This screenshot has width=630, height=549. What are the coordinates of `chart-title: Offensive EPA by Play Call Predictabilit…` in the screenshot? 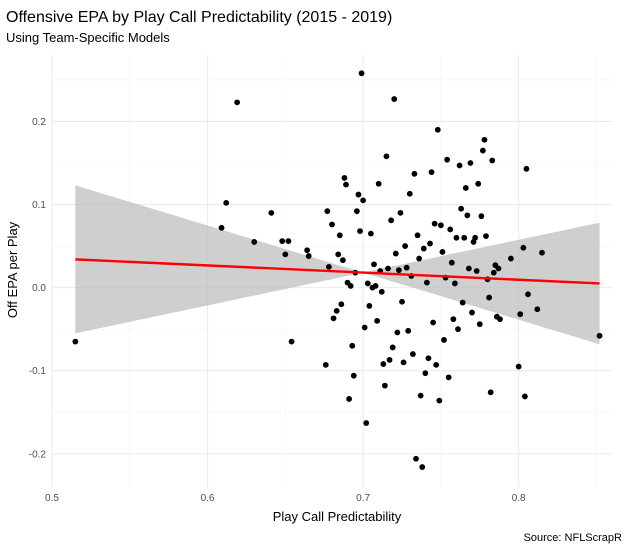 It's located at (199, 17).